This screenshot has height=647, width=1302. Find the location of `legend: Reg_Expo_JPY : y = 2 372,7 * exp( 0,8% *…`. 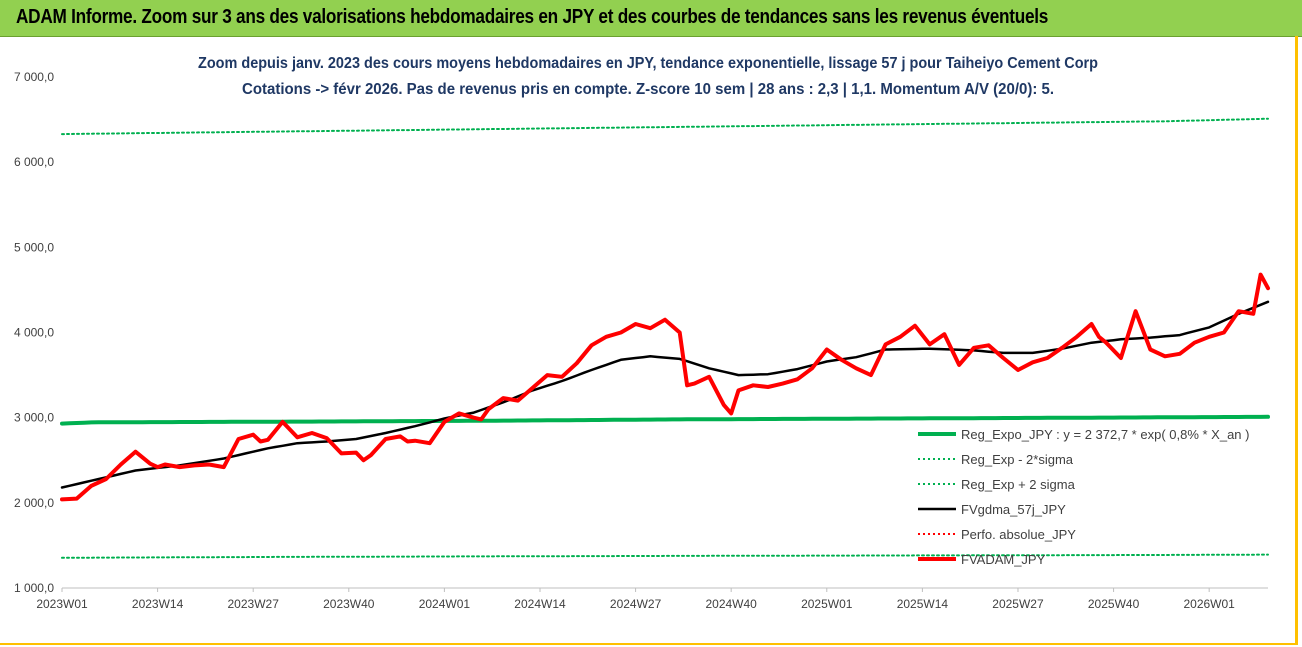

legend: Reg_Expo_JPY : y = 2 372,7 * exp( 0,8% *… is located at coordinates (1083, 497).